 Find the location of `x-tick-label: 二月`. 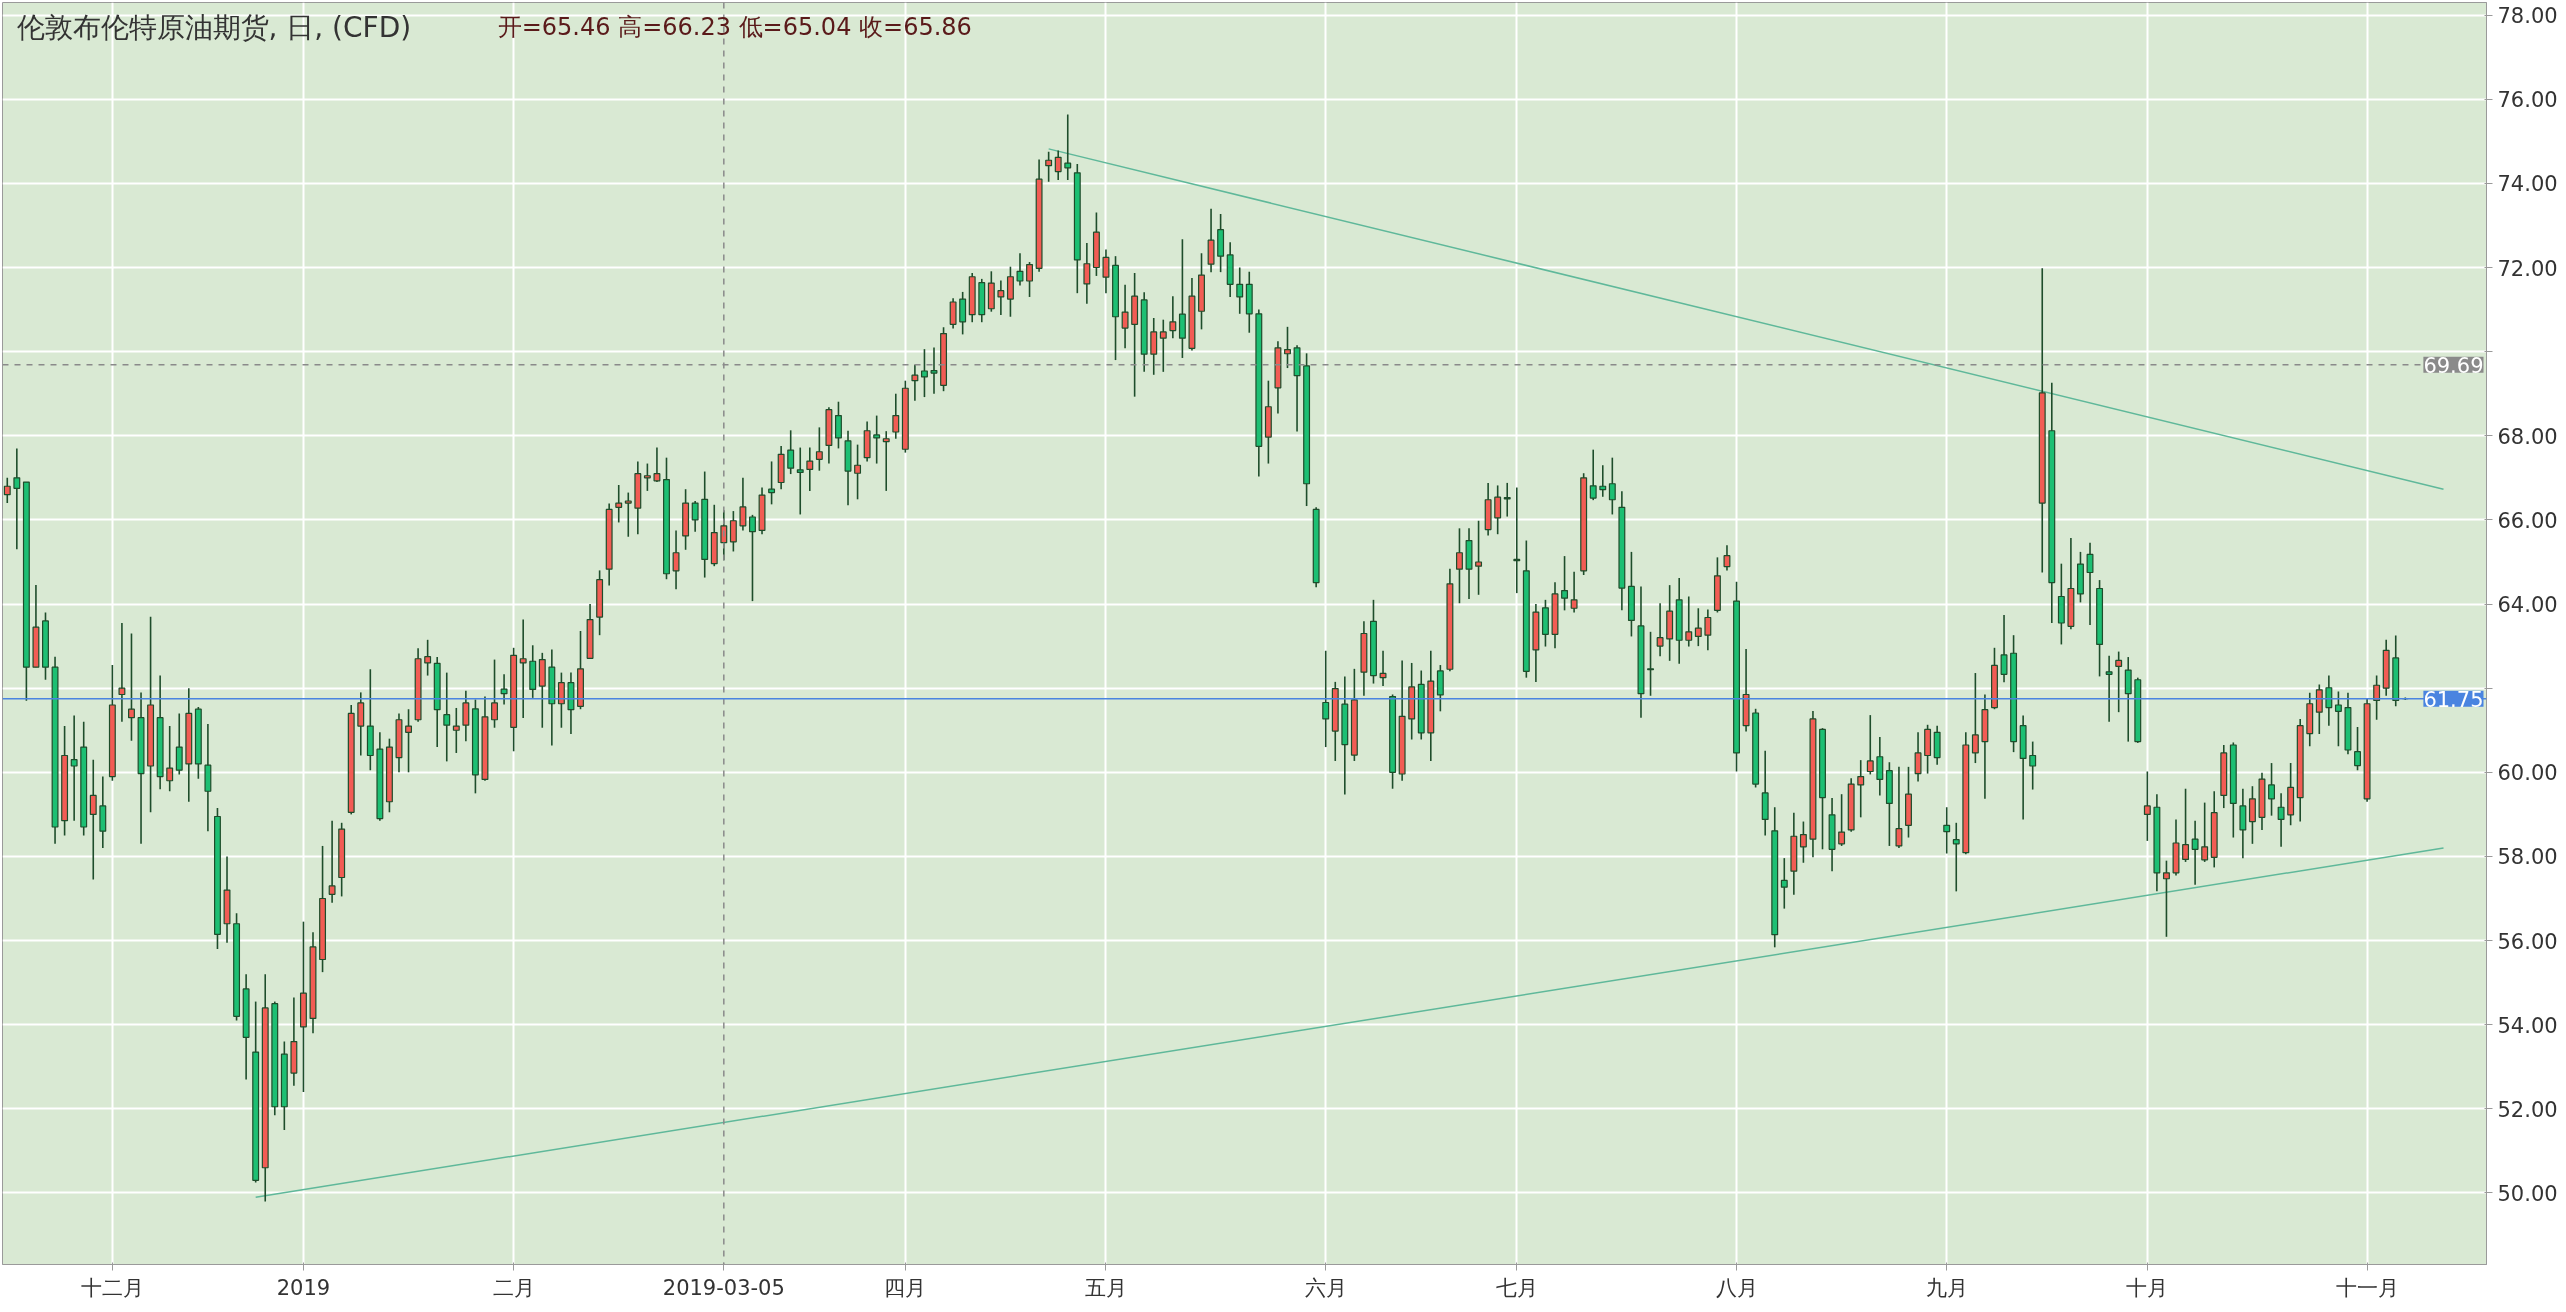

x-tick-label: 二月 is located at coordinates (513, 1287).